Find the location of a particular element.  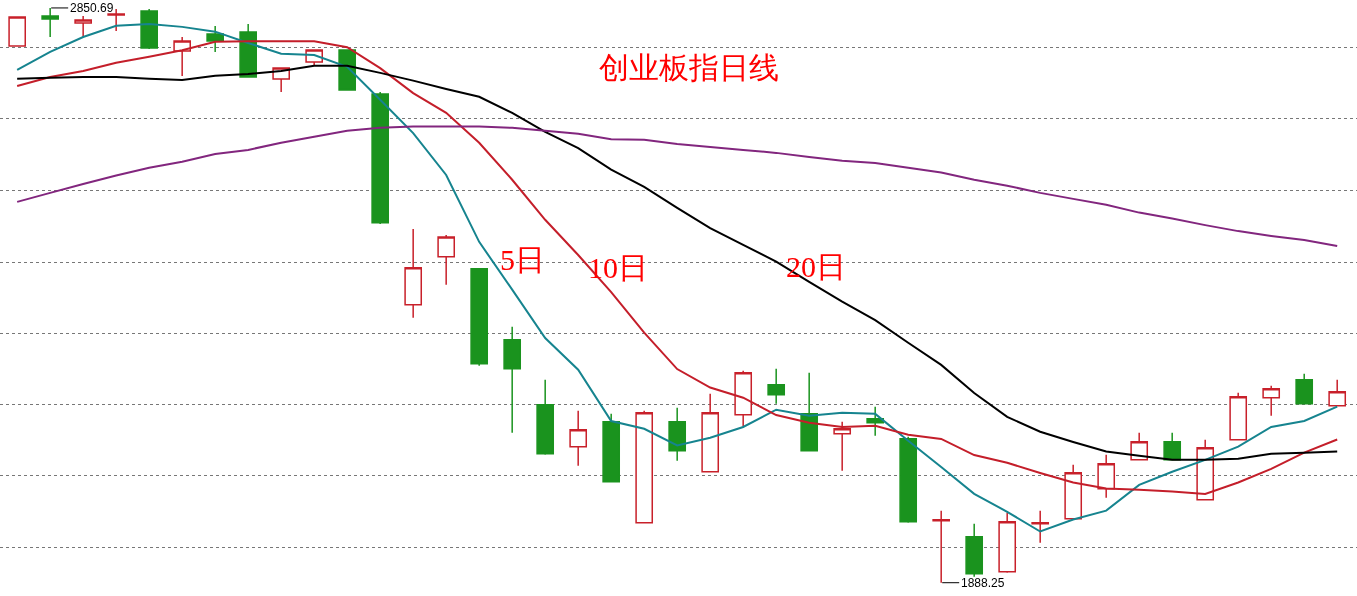

annotation: 2850.69 is located at coordinates (92, 8).